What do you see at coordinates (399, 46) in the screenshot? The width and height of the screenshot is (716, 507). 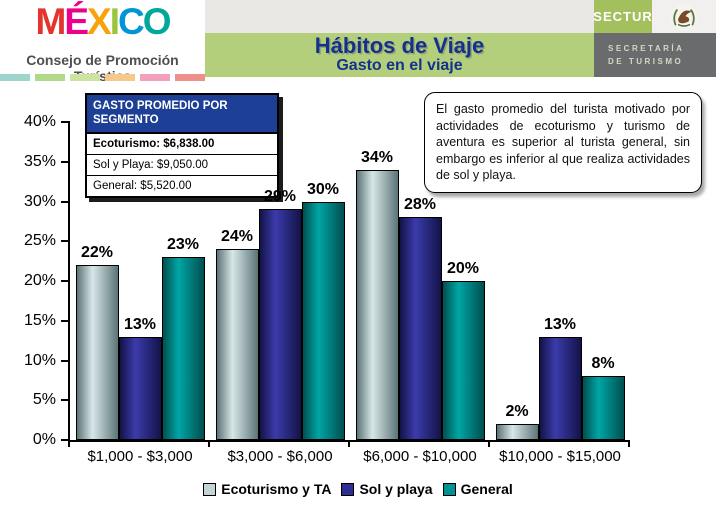 I see `page-title: Hábitos de Viaje` at bounding box center [399, 46].